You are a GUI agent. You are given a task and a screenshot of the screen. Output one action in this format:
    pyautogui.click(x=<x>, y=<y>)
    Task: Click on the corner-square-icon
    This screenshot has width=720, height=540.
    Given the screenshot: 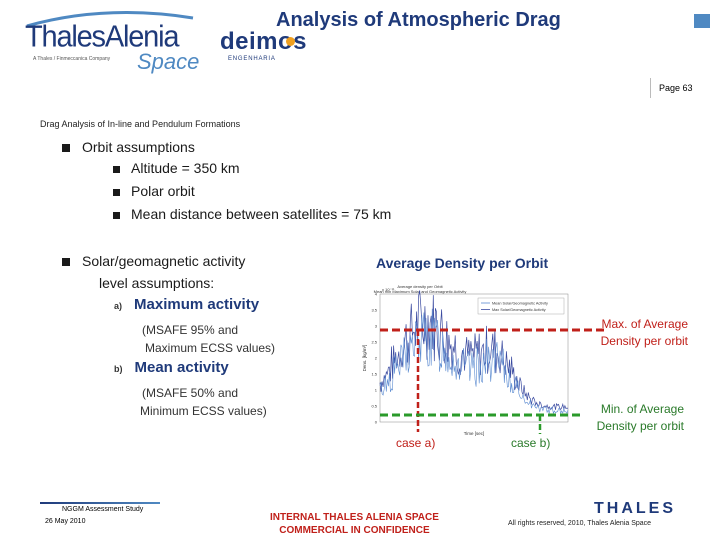 What is the action you would take?
    pyautogui.click(x=702, y=21)
    